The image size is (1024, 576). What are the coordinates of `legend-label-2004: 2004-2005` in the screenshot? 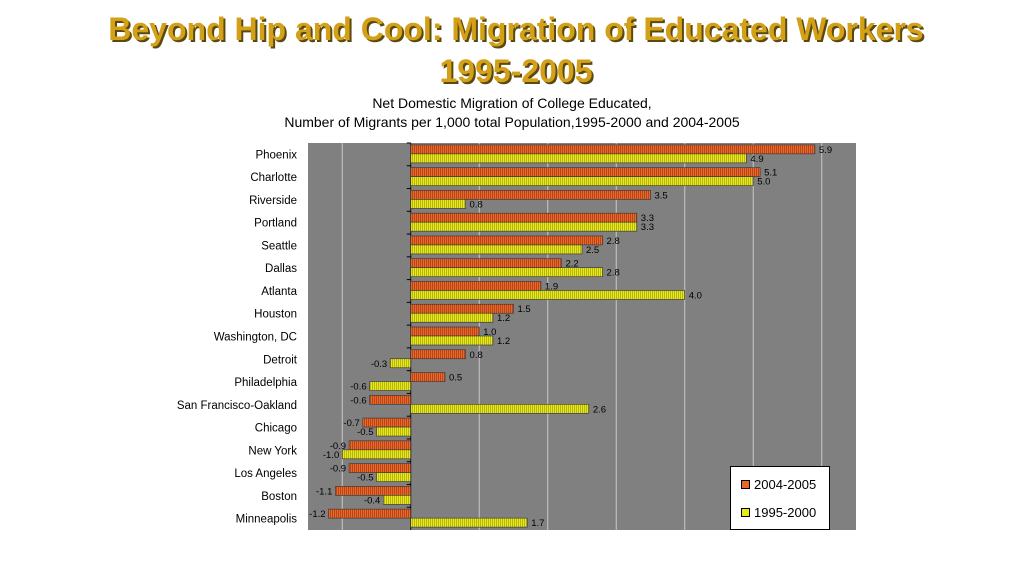 It's located at (785, 484).